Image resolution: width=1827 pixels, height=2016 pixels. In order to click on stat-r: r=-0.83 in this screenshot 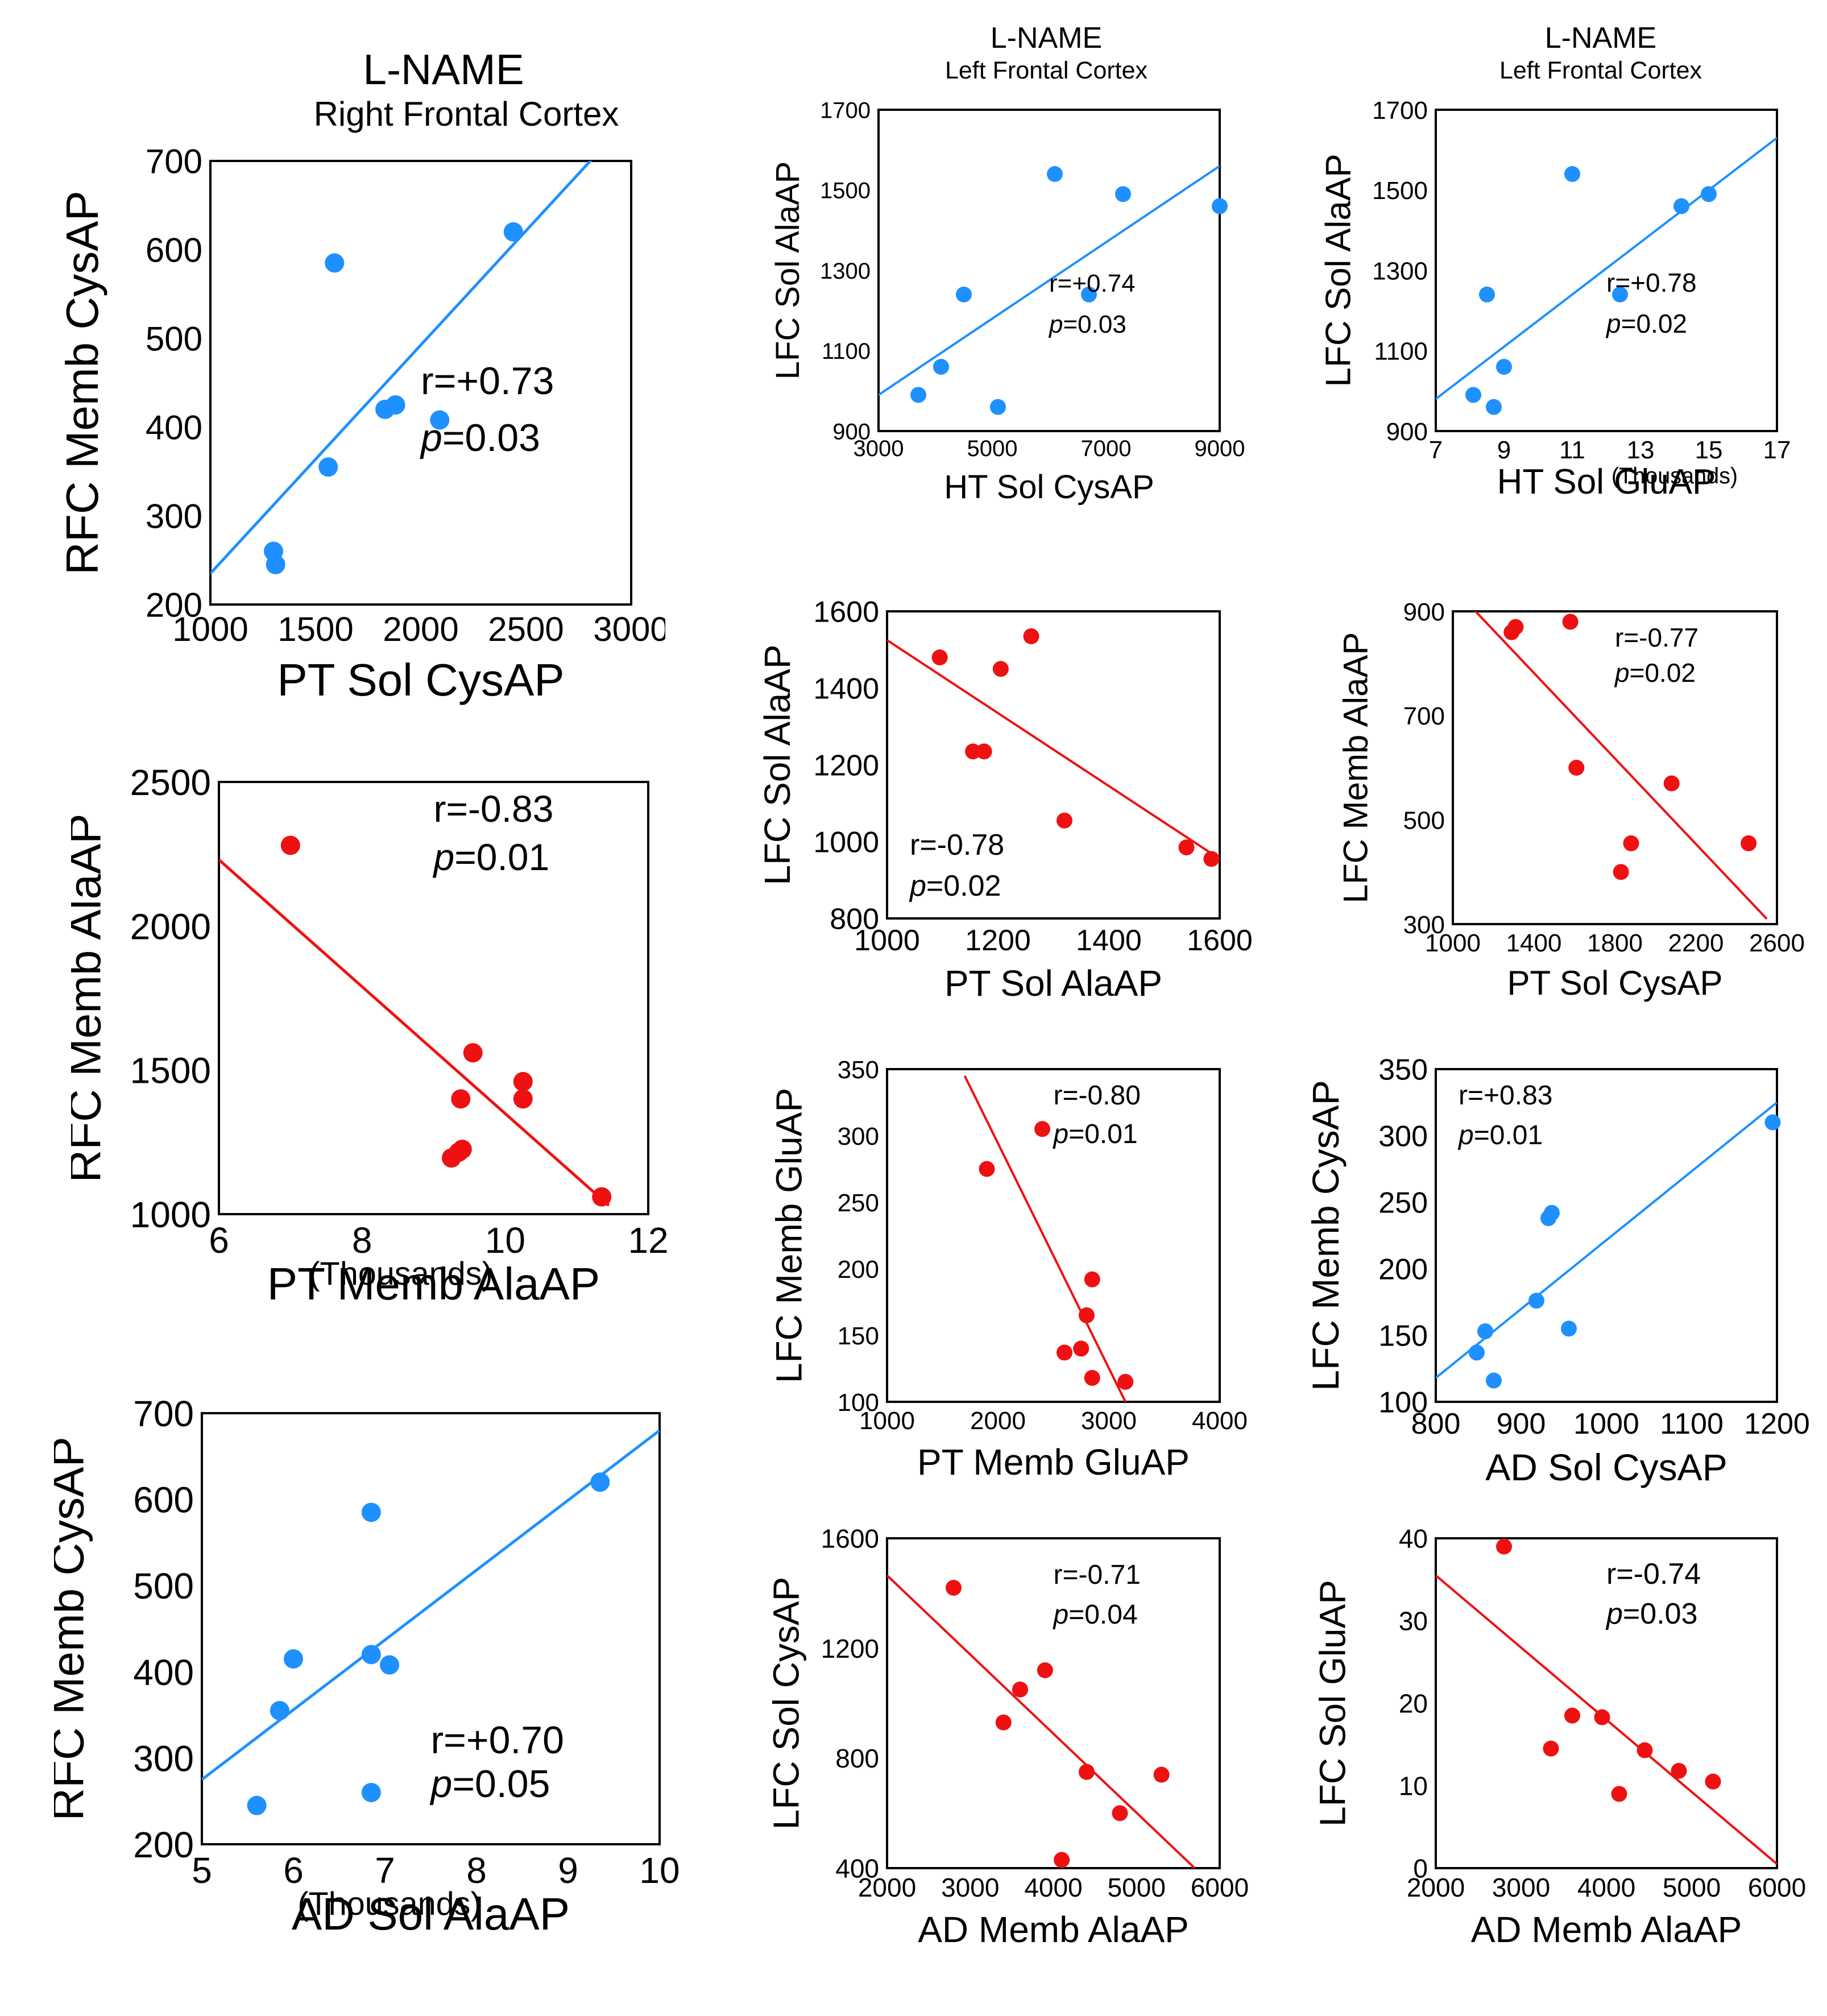, I will do `click(494, 809)`.